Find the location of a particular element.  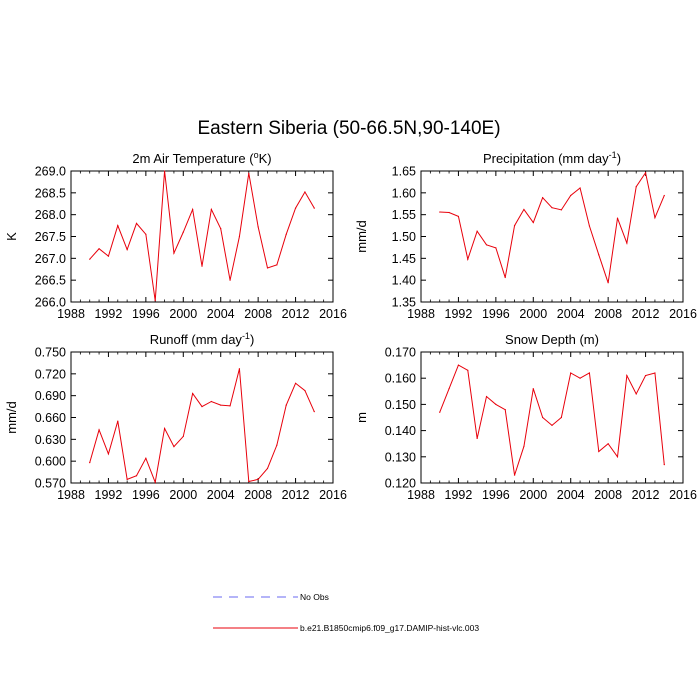

runoff-xtick-label: 2012 is located at coordinates (296, 495).